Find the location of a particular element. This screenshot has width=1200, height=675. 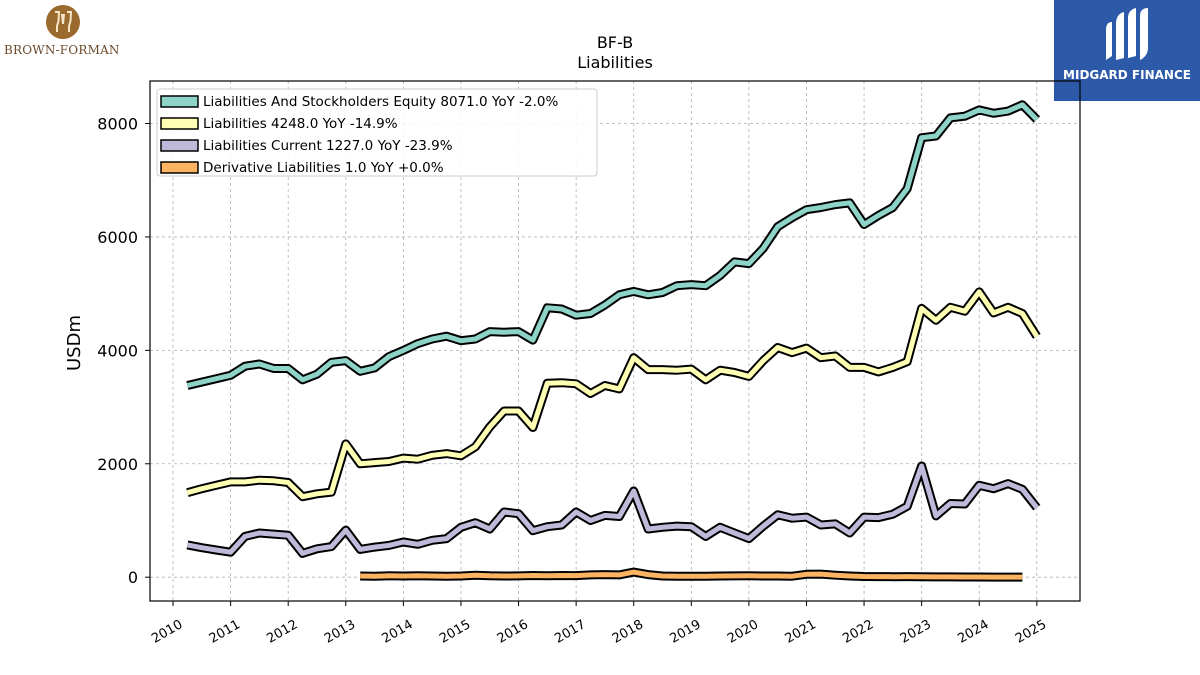

y-tick-label: 8000 is located at coordinates (117, 124).